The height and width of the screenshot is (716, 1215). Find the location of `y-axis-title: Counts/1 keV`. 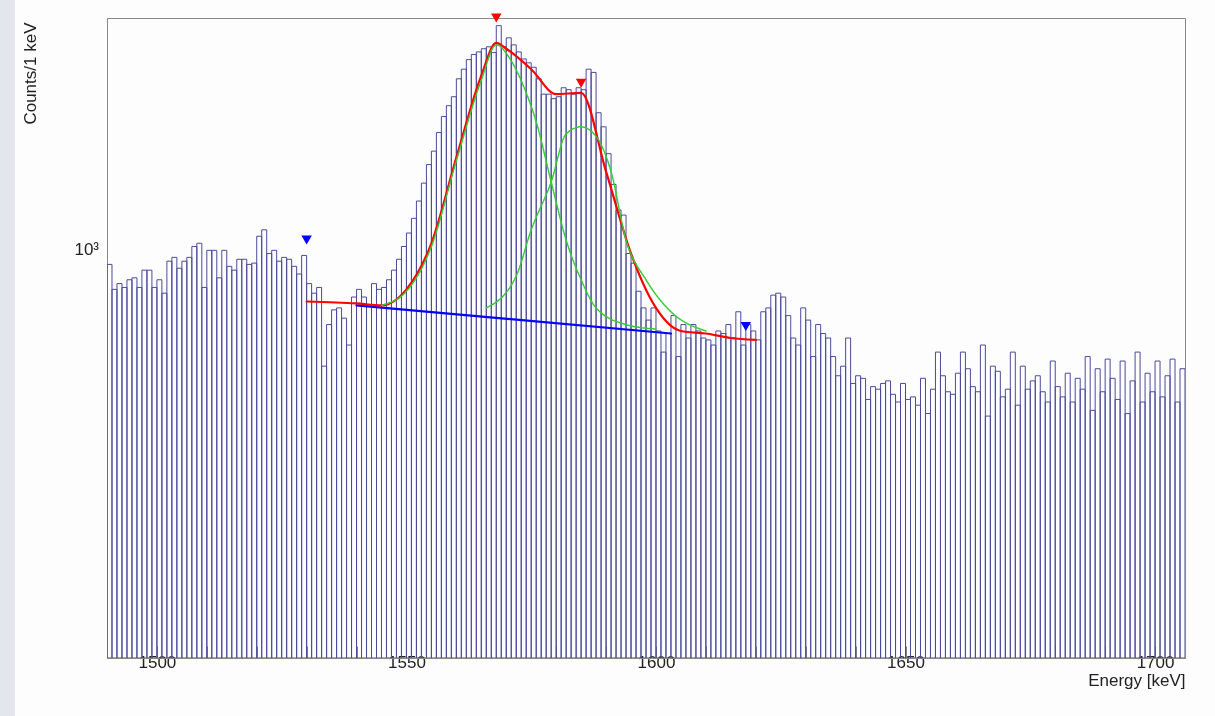

y-axis-title: Counts/1 keV is located at coordinates (30, 73).